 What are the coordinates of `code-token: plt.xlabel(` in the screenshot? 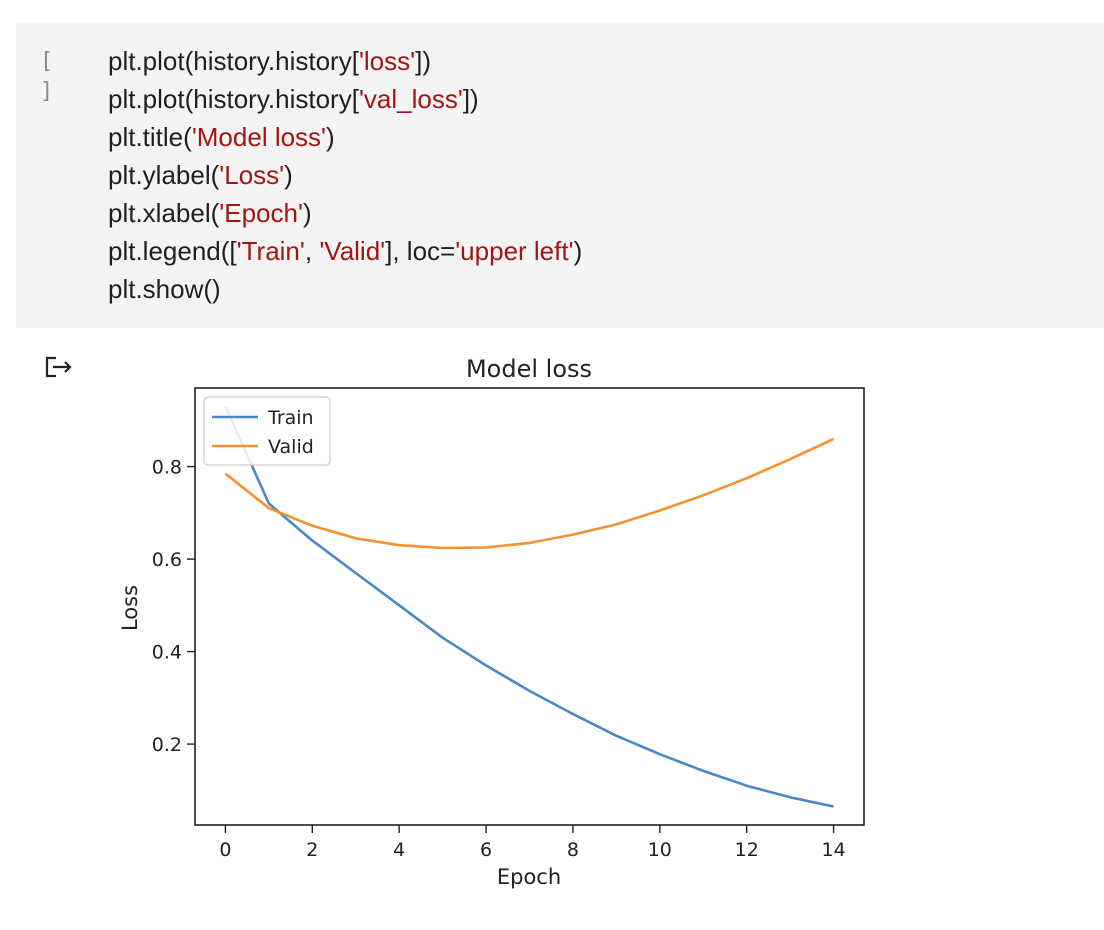 It's located at (164, 213).